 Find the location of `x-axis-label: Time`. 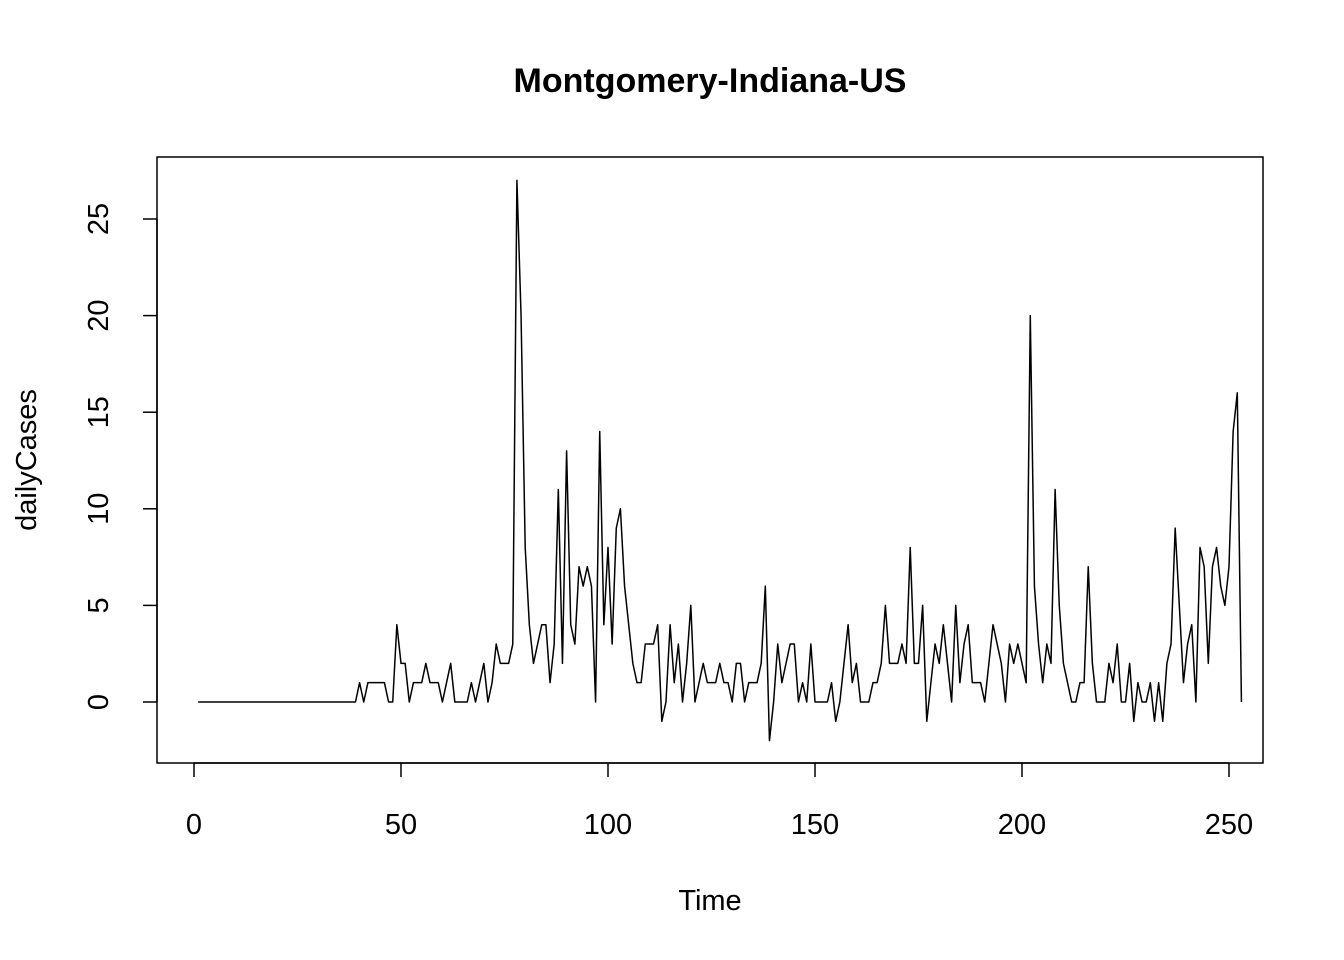

x-axis-label: Time is located at coordinates (709, 901).